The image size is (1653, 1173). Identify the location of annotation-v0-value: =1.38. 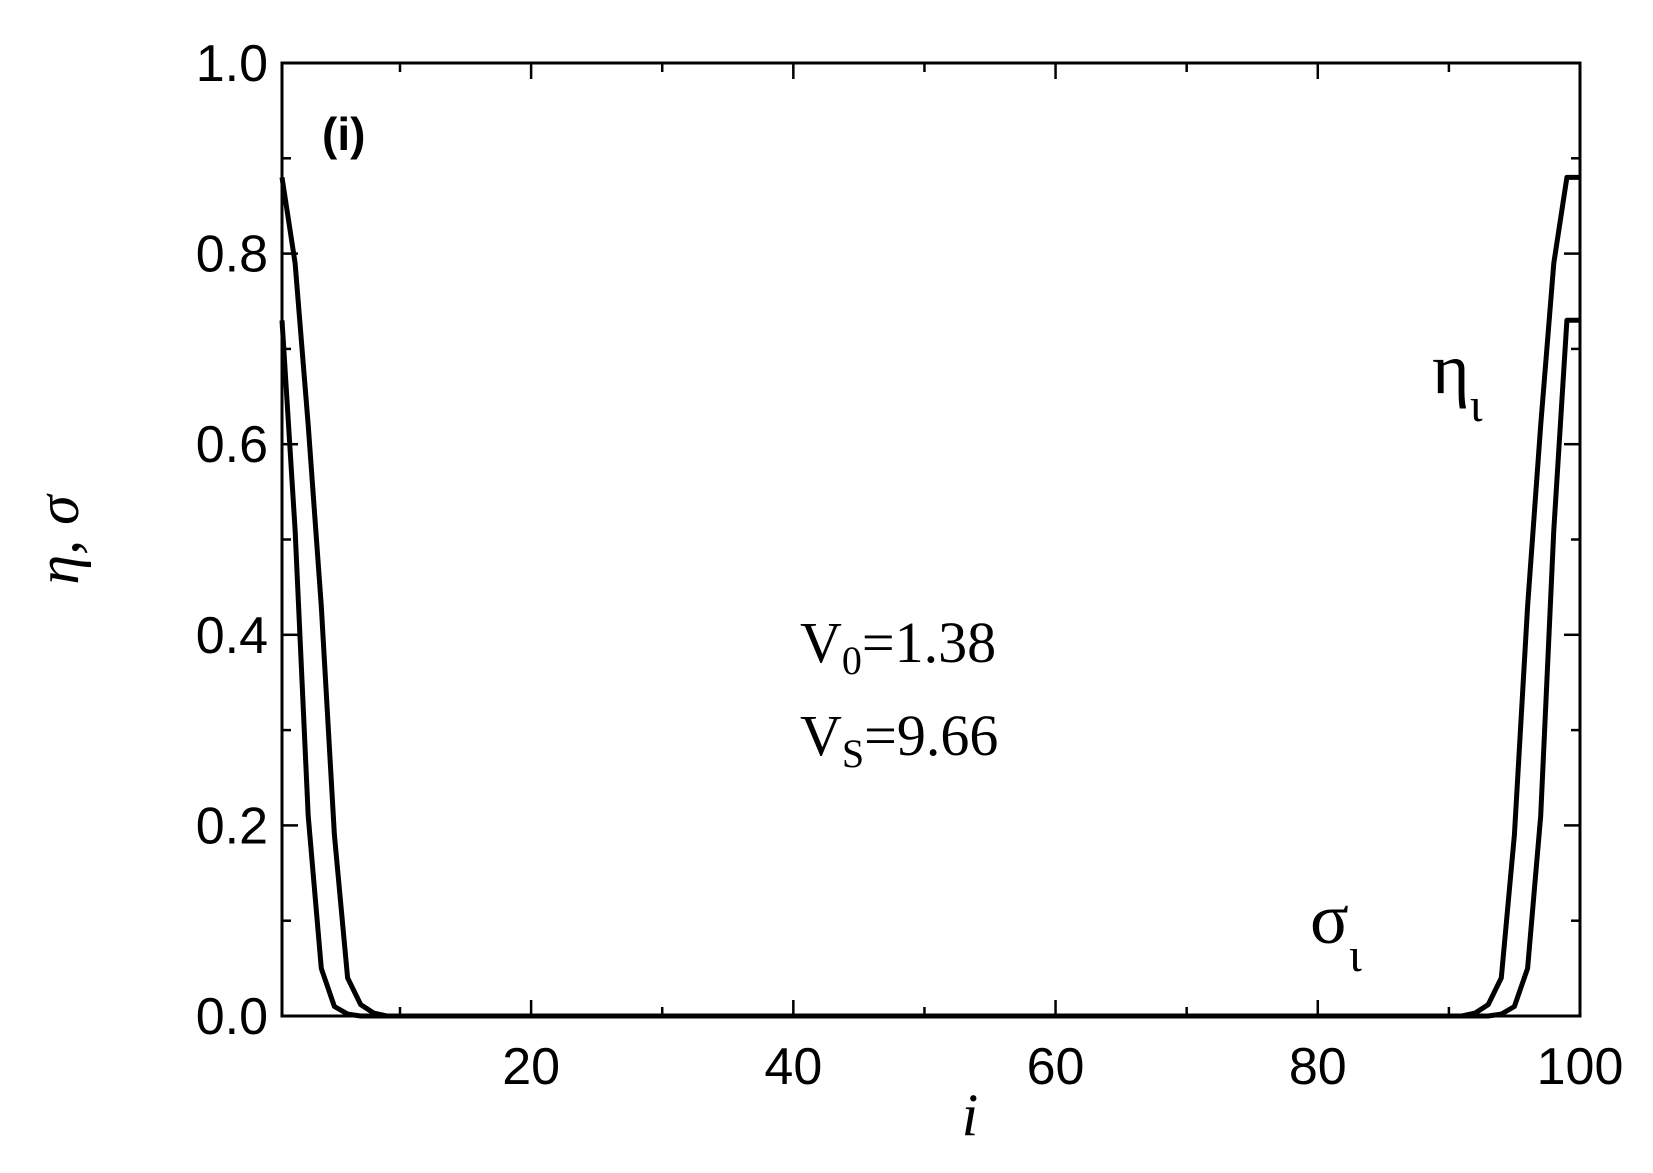
(929, 642).